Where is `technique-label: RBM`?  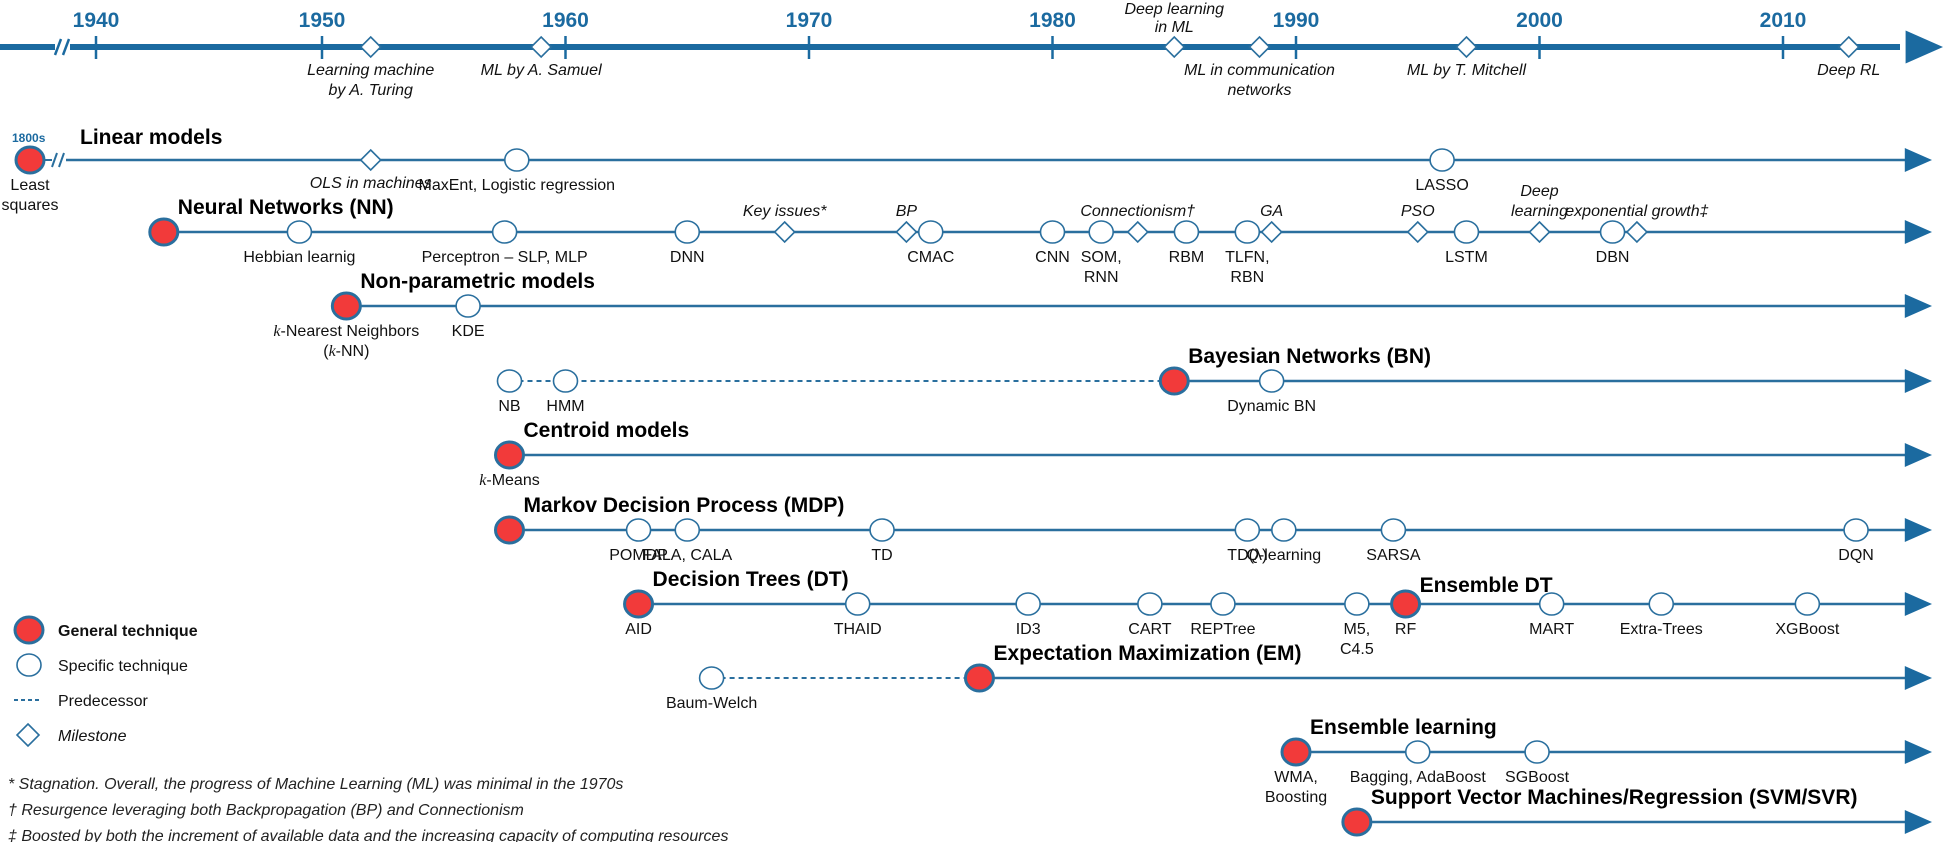 technique-label: RBM is located at coordinates (1187, 257).